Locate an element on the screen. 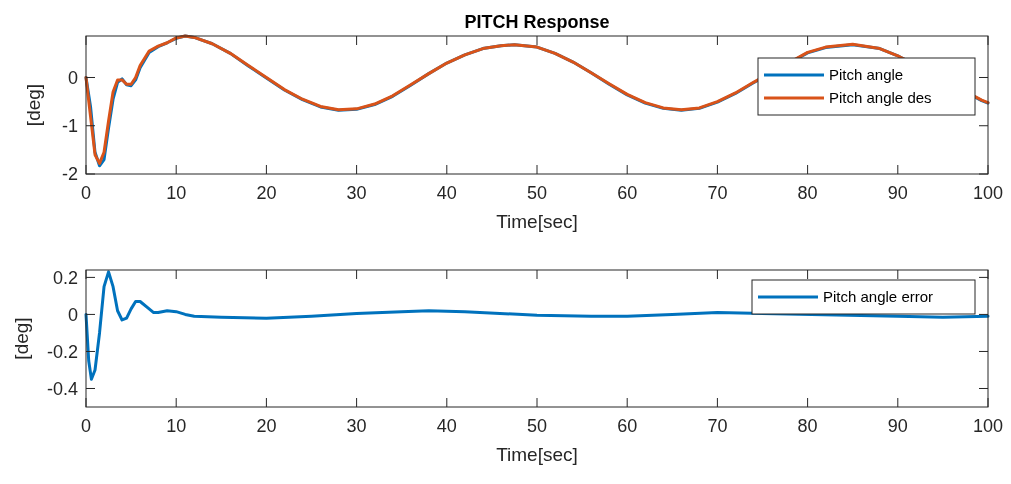 This screenshot has width=1011, height=484. y-tick-label: 0.2 is located at coordinates (65, 277).